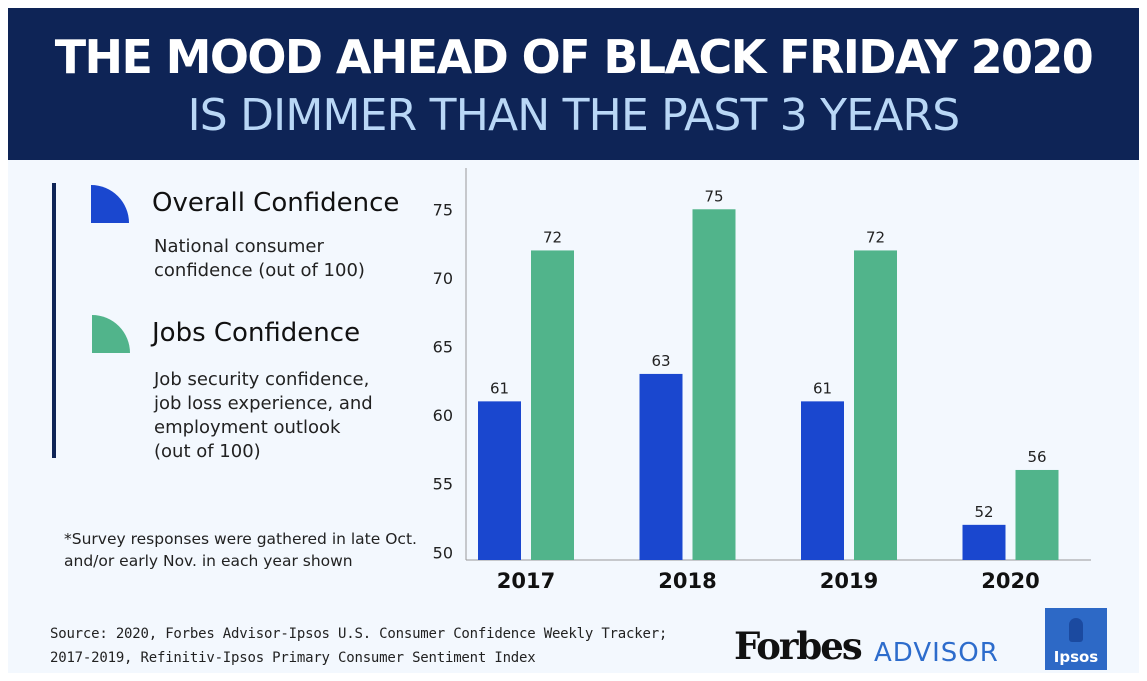 The width and height of the screenshot is (1147, 681). Describe the element at coordinates (499, 480) in the screenshot. I see `overall-bar-2017` at that location.